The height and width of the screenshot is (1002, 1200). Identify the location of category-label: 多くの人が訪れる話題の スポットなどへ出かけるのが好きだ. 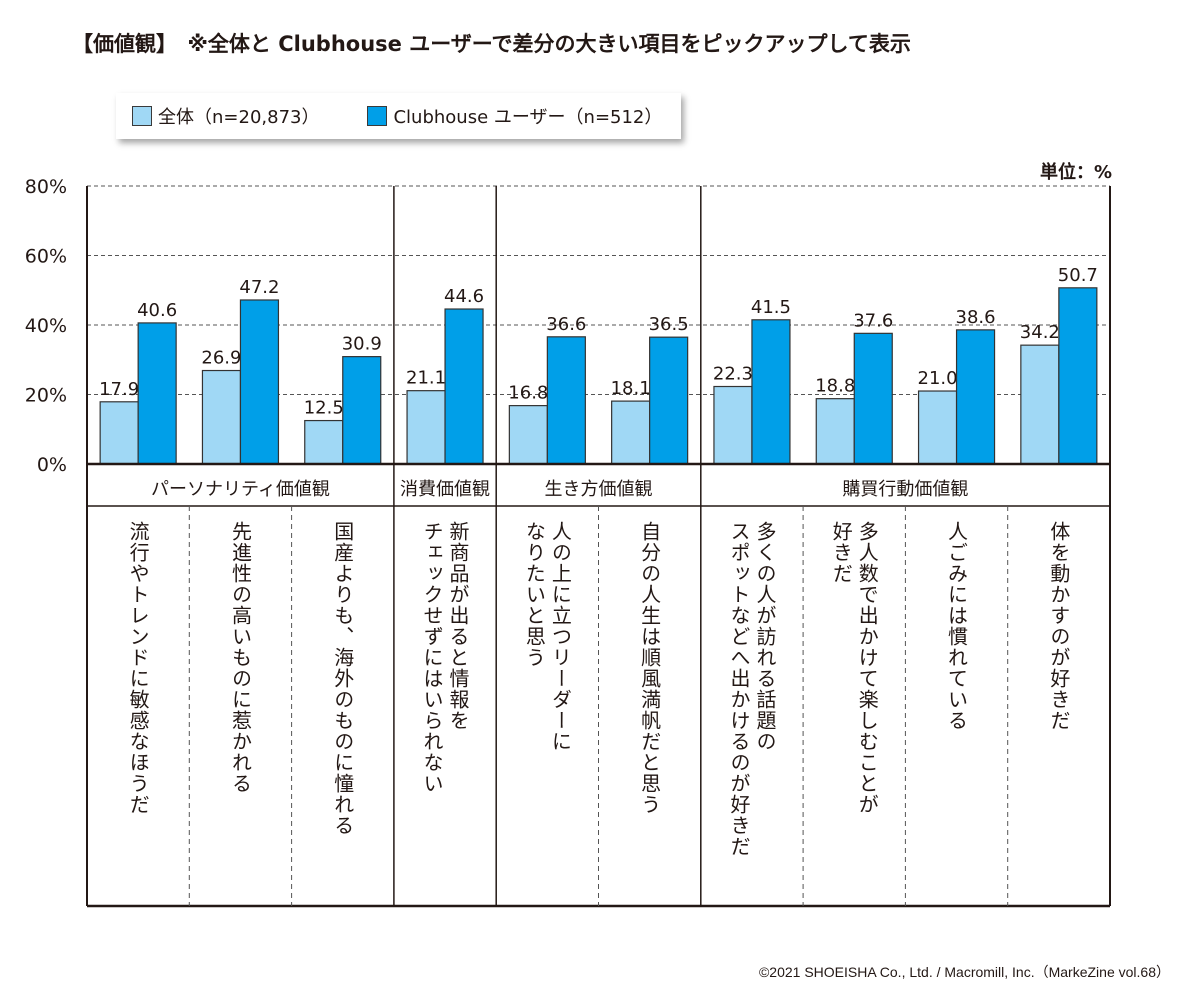
(751, 689).